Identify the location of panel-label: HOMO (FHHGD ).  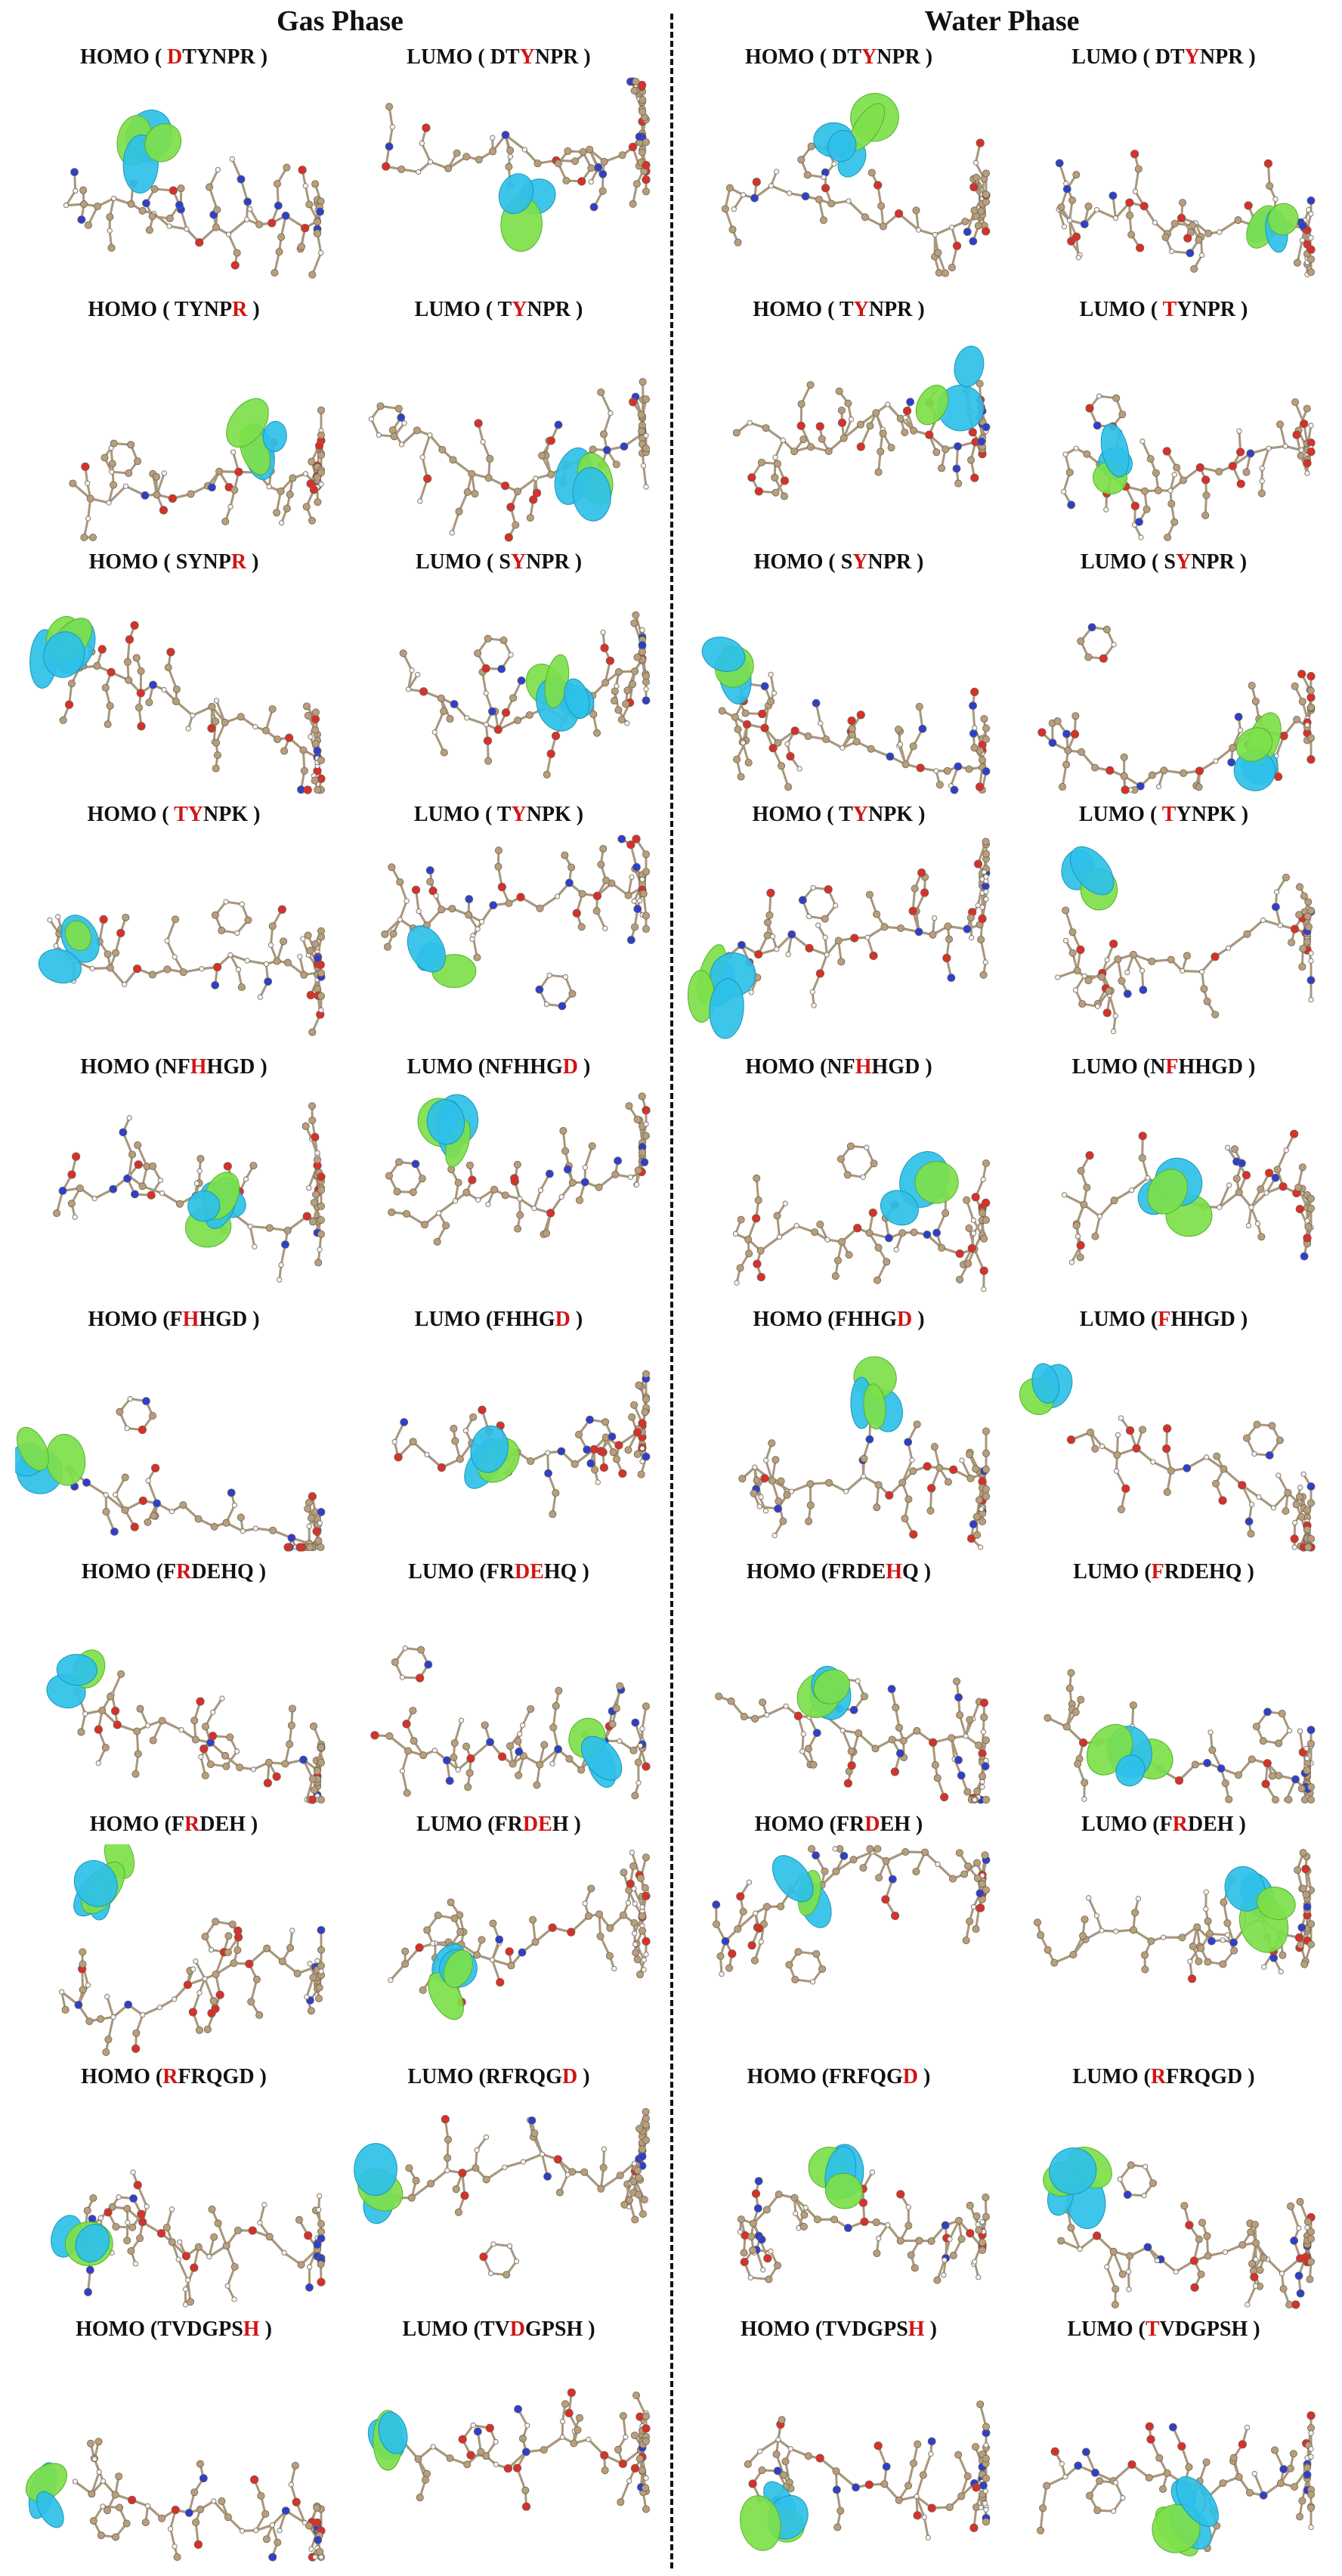
(838, 1320).